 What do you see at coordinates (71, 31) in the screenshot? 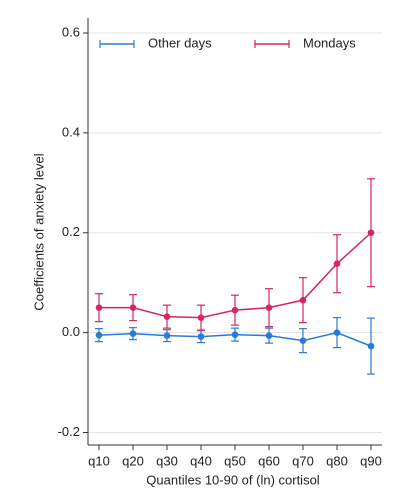
I see `y-tick-label: 0.6` at bounding box center [71, 31].